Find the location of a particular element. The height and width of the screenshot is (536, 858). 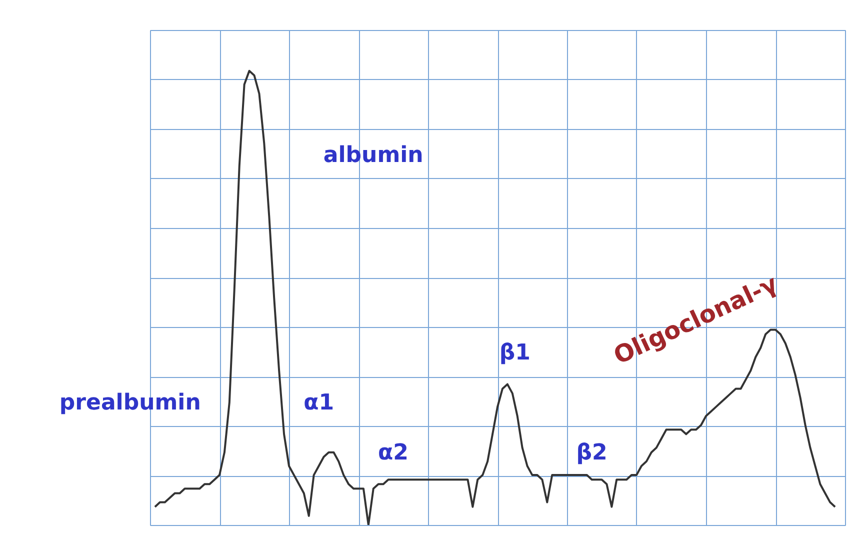

annotation: α2 is located at coordinates (393, 453).